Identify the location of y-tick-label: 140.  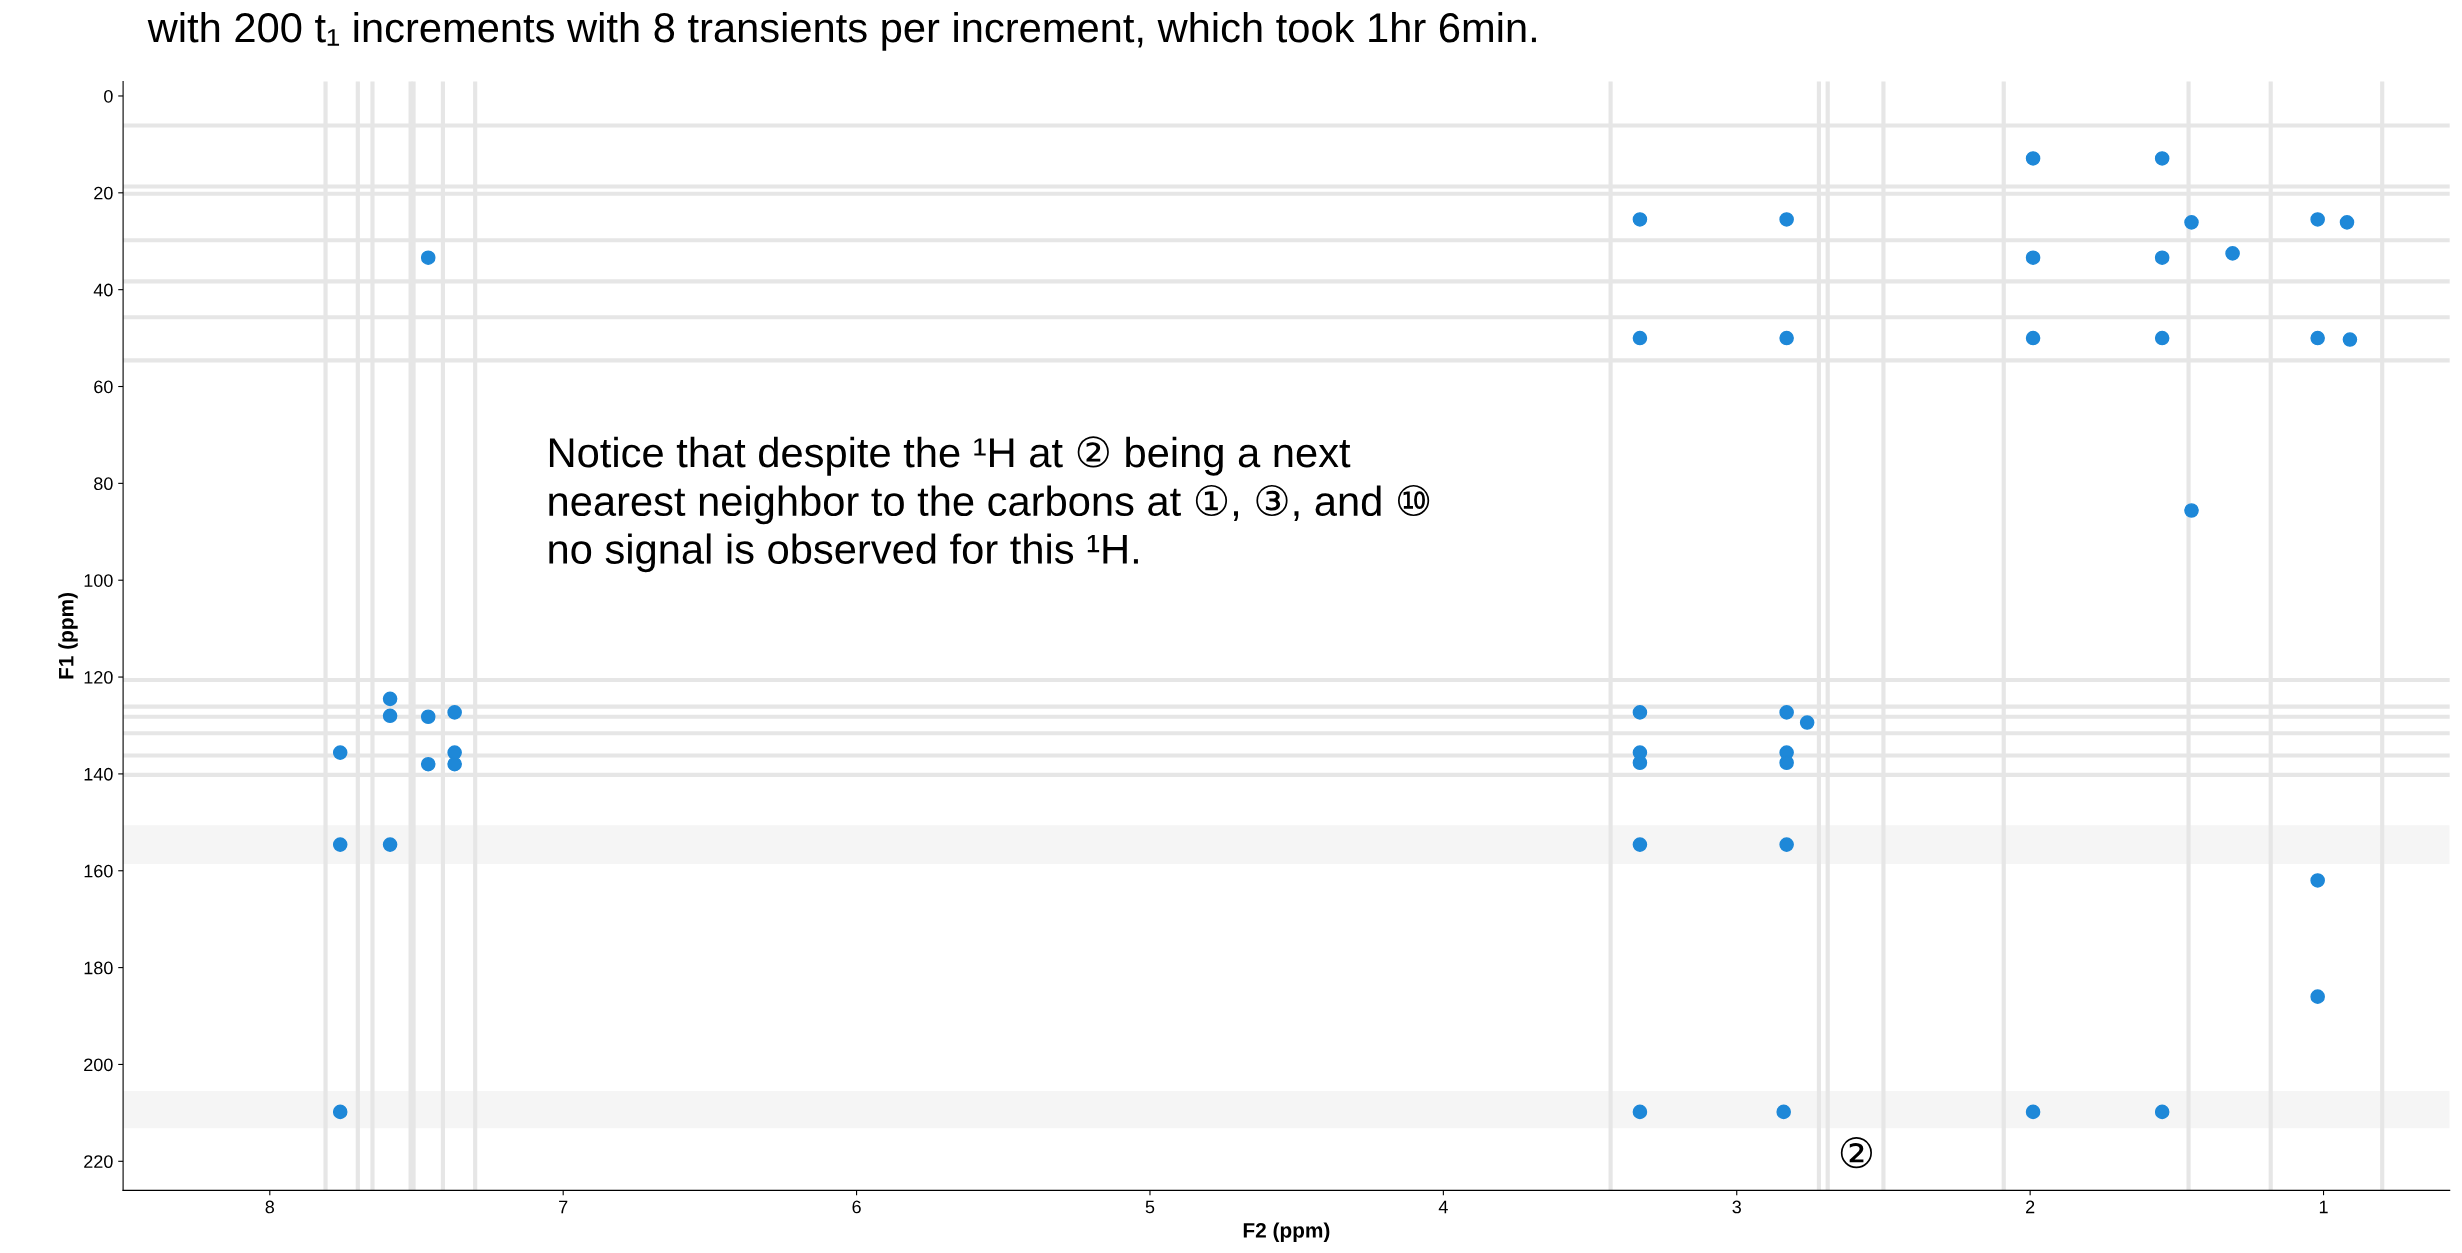
(98, 774).